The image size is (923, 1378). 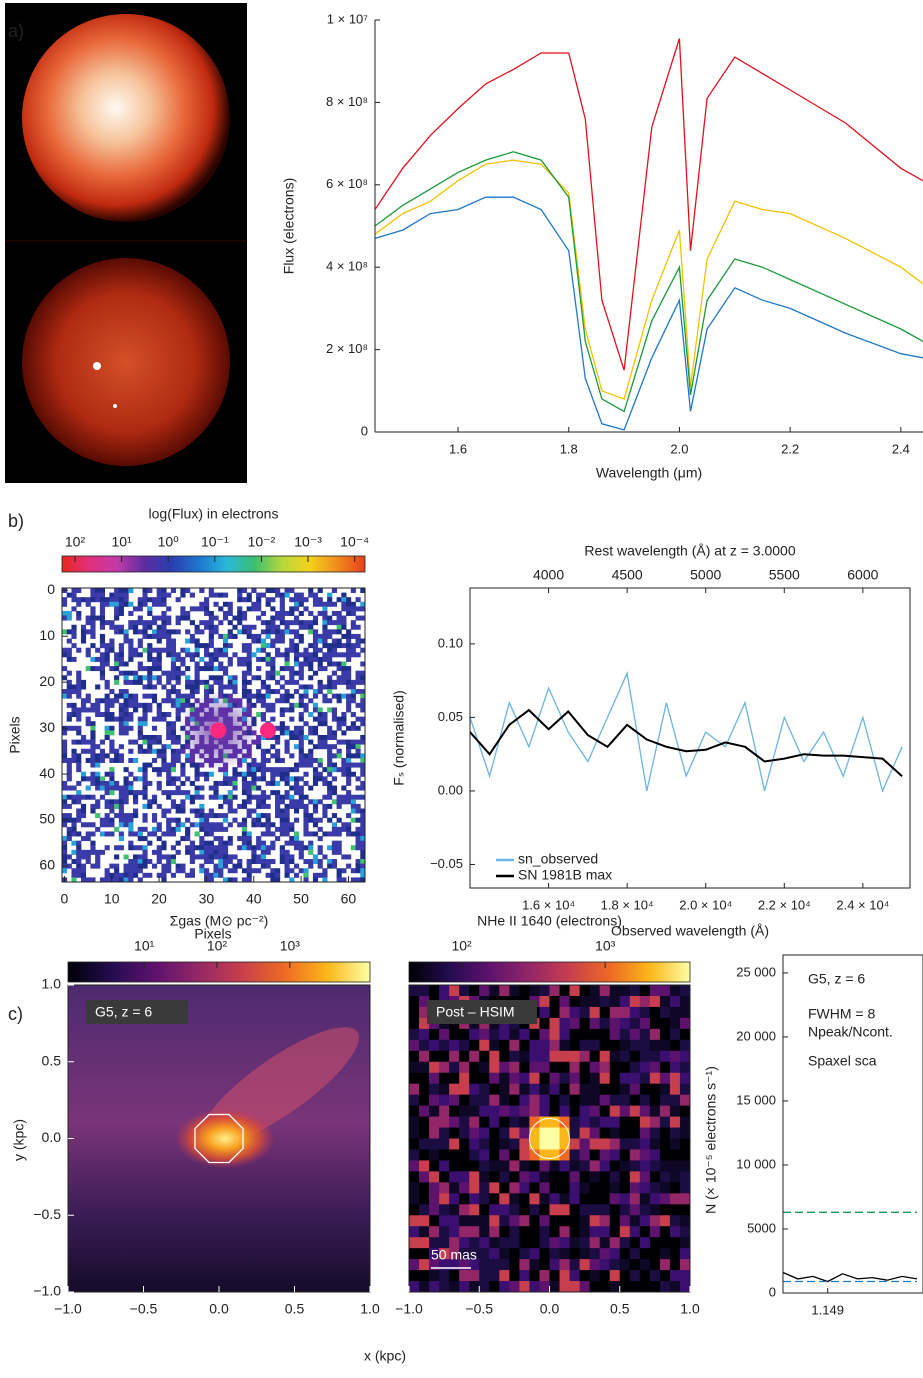 I want to click on x-tick-label: 20, so click(x=159, y=899).